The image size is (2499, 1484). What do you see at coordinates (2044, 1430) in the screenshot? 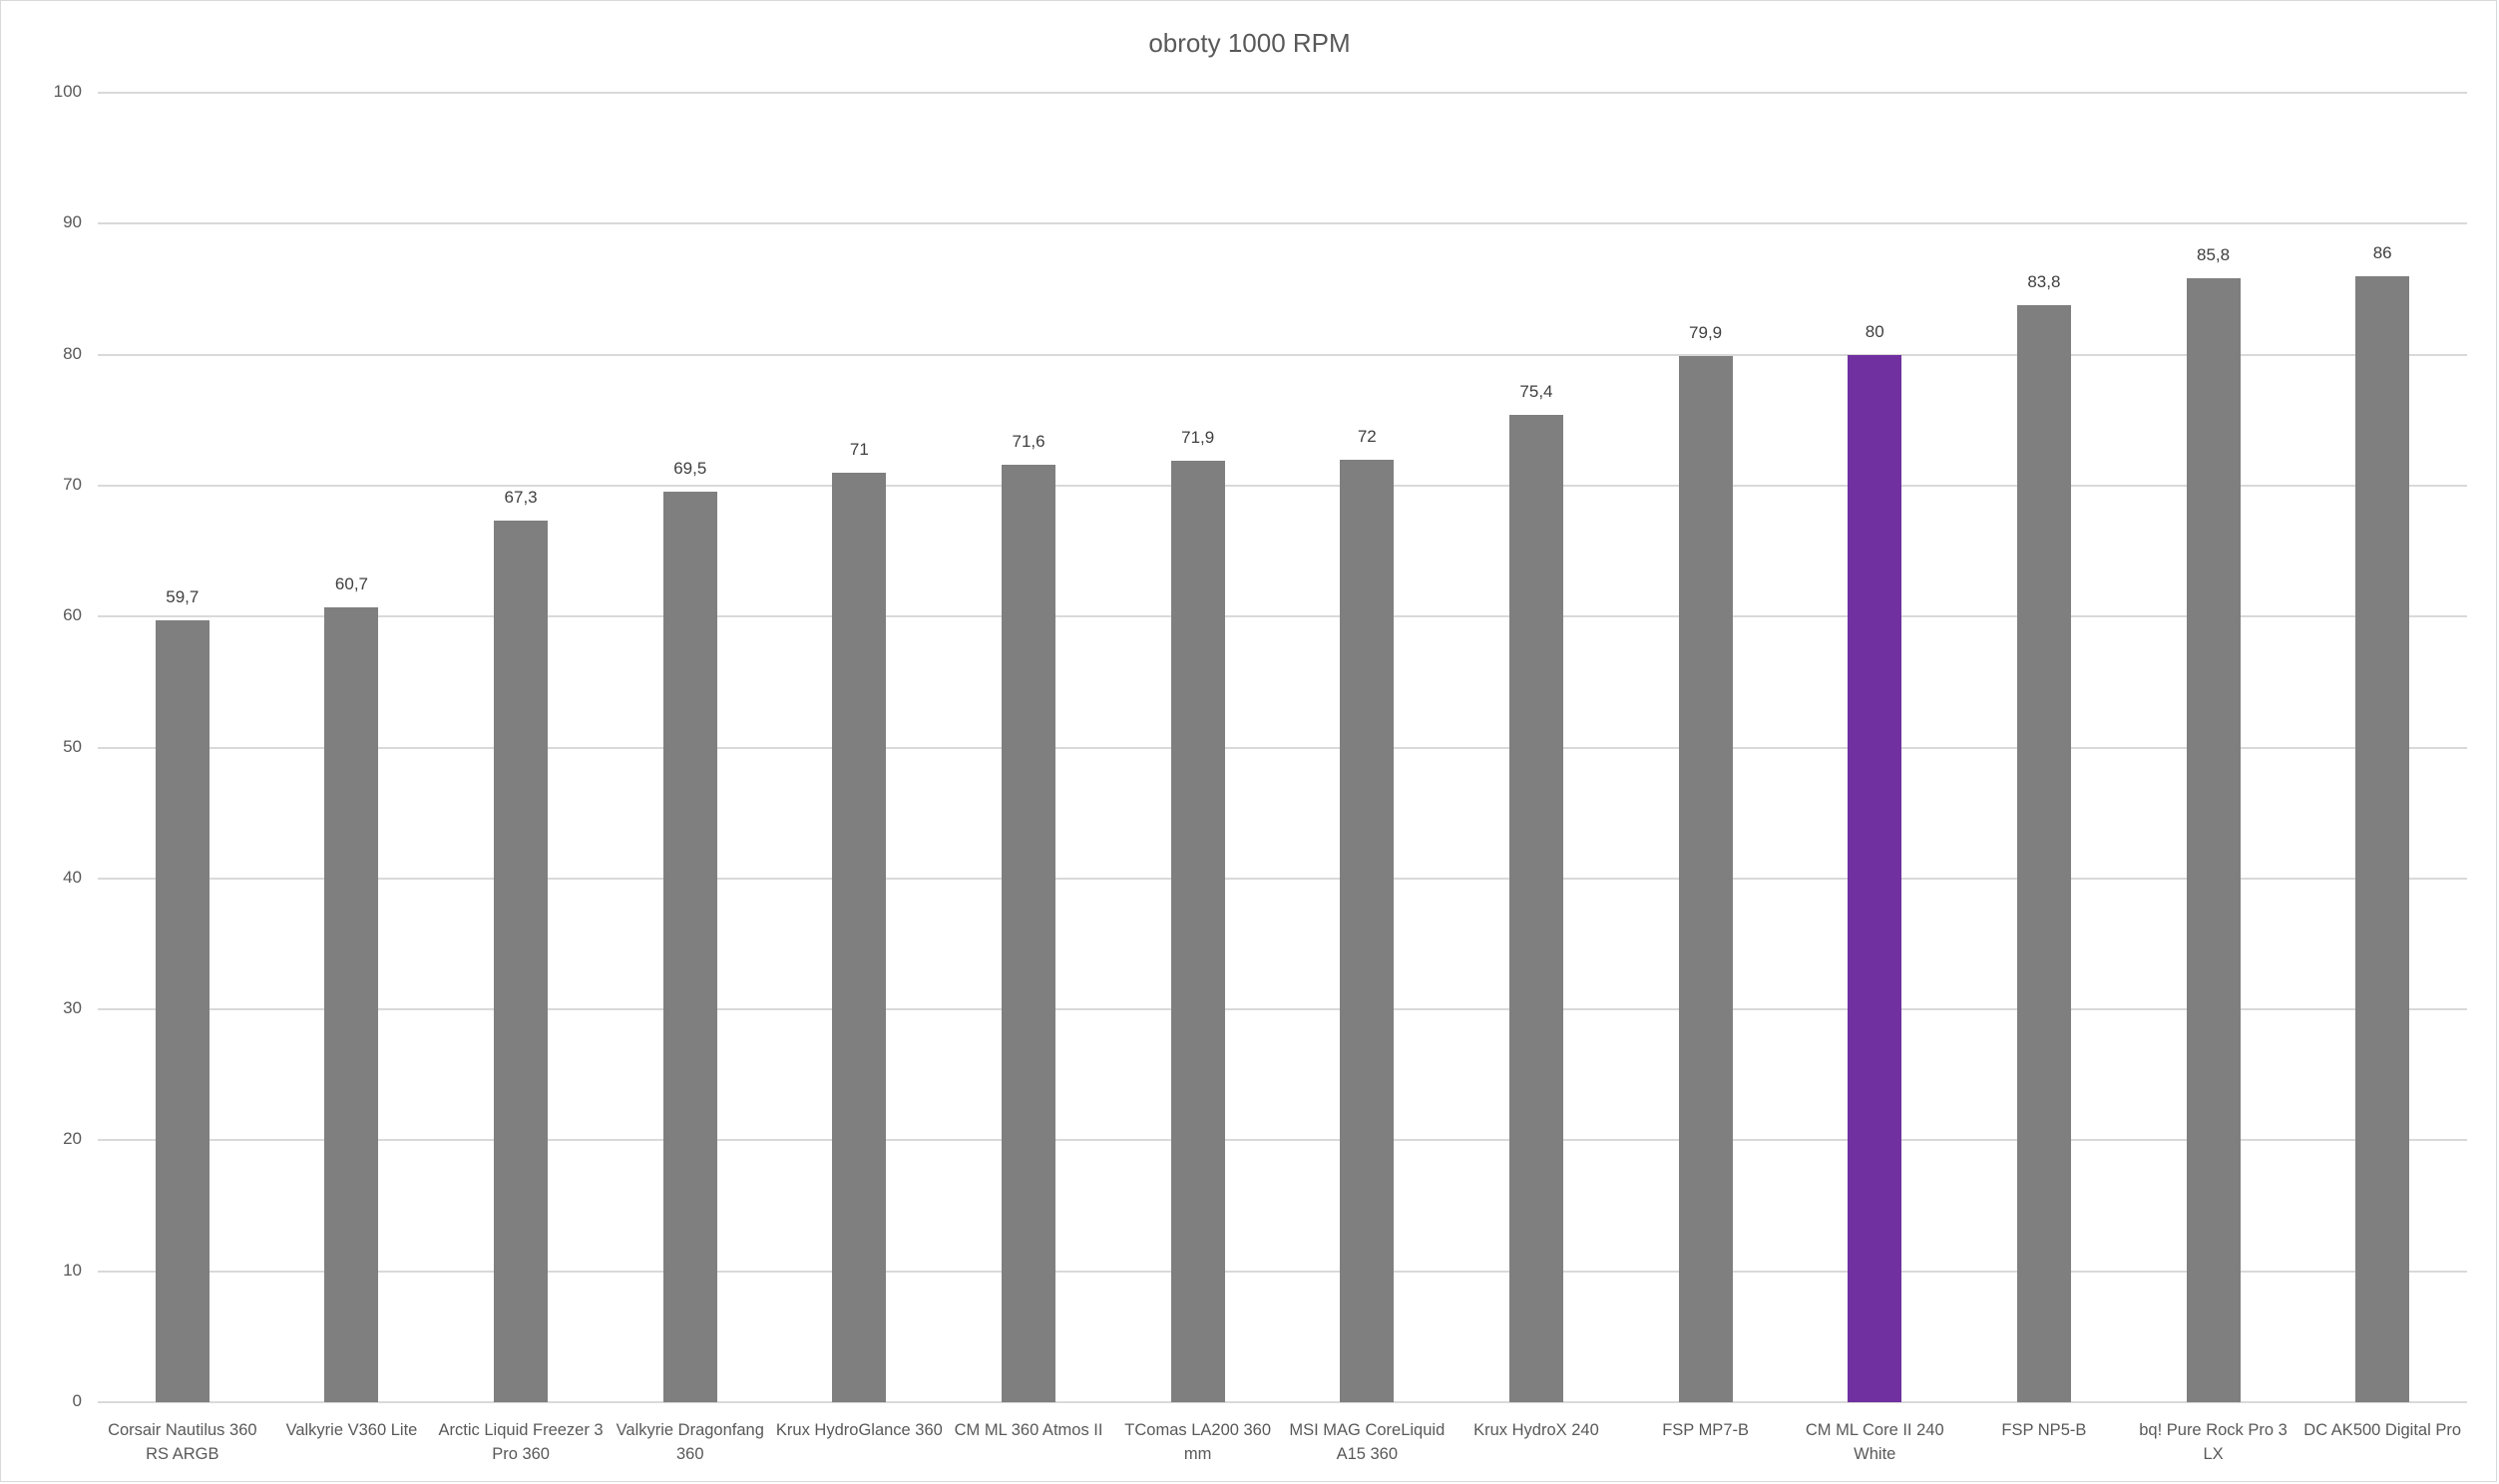
I see `x-tick-label: FSP NP5-B` at bounding box center [2044, 1430].